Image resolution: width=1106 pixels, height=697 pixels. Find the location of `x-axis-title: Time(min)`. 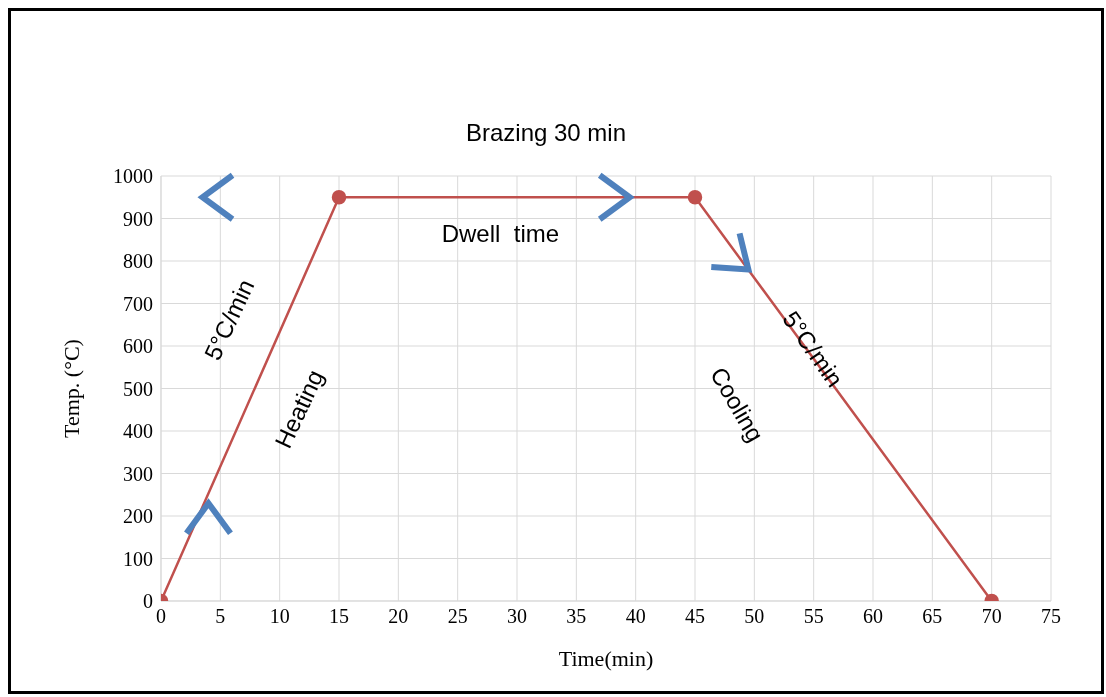

x-axis-title: Time(min) is located at coordinates (606, 658).